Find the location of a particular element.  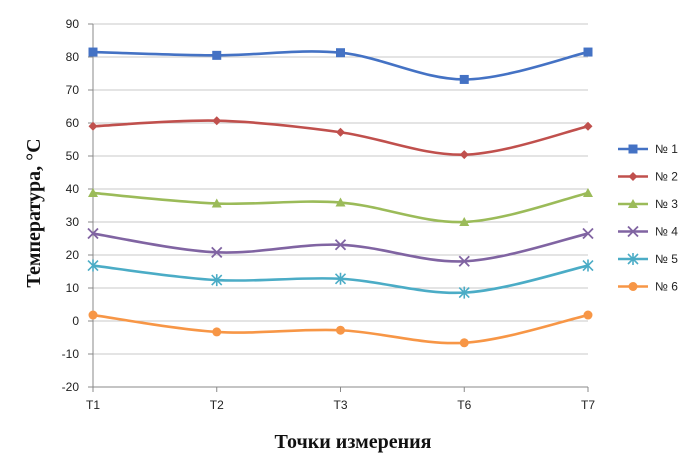

legend-label: № 5 is located at coordinates (666, 259).